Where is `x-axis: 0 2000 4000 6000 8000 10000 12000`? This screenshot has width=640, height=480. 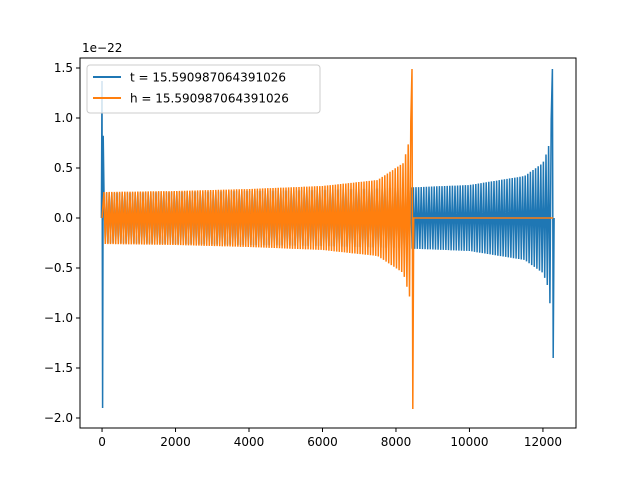 x-axis: 0 2000 4000 6000 8000 10000 12000 is located at coordinates (330, 438).